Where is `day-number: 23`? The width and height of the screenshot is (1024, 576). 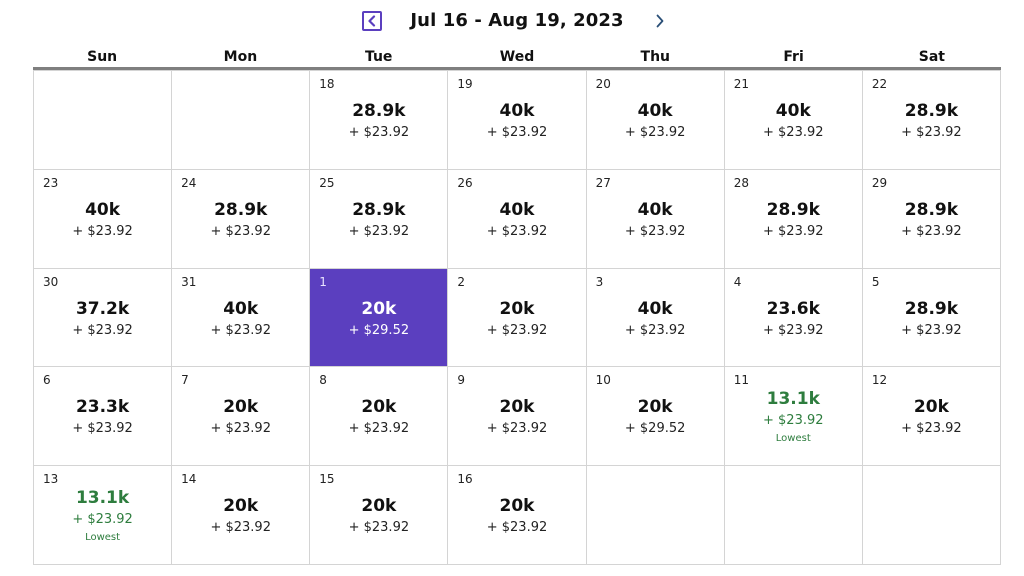 day-number: 23 is located at coordinates (51, 182).